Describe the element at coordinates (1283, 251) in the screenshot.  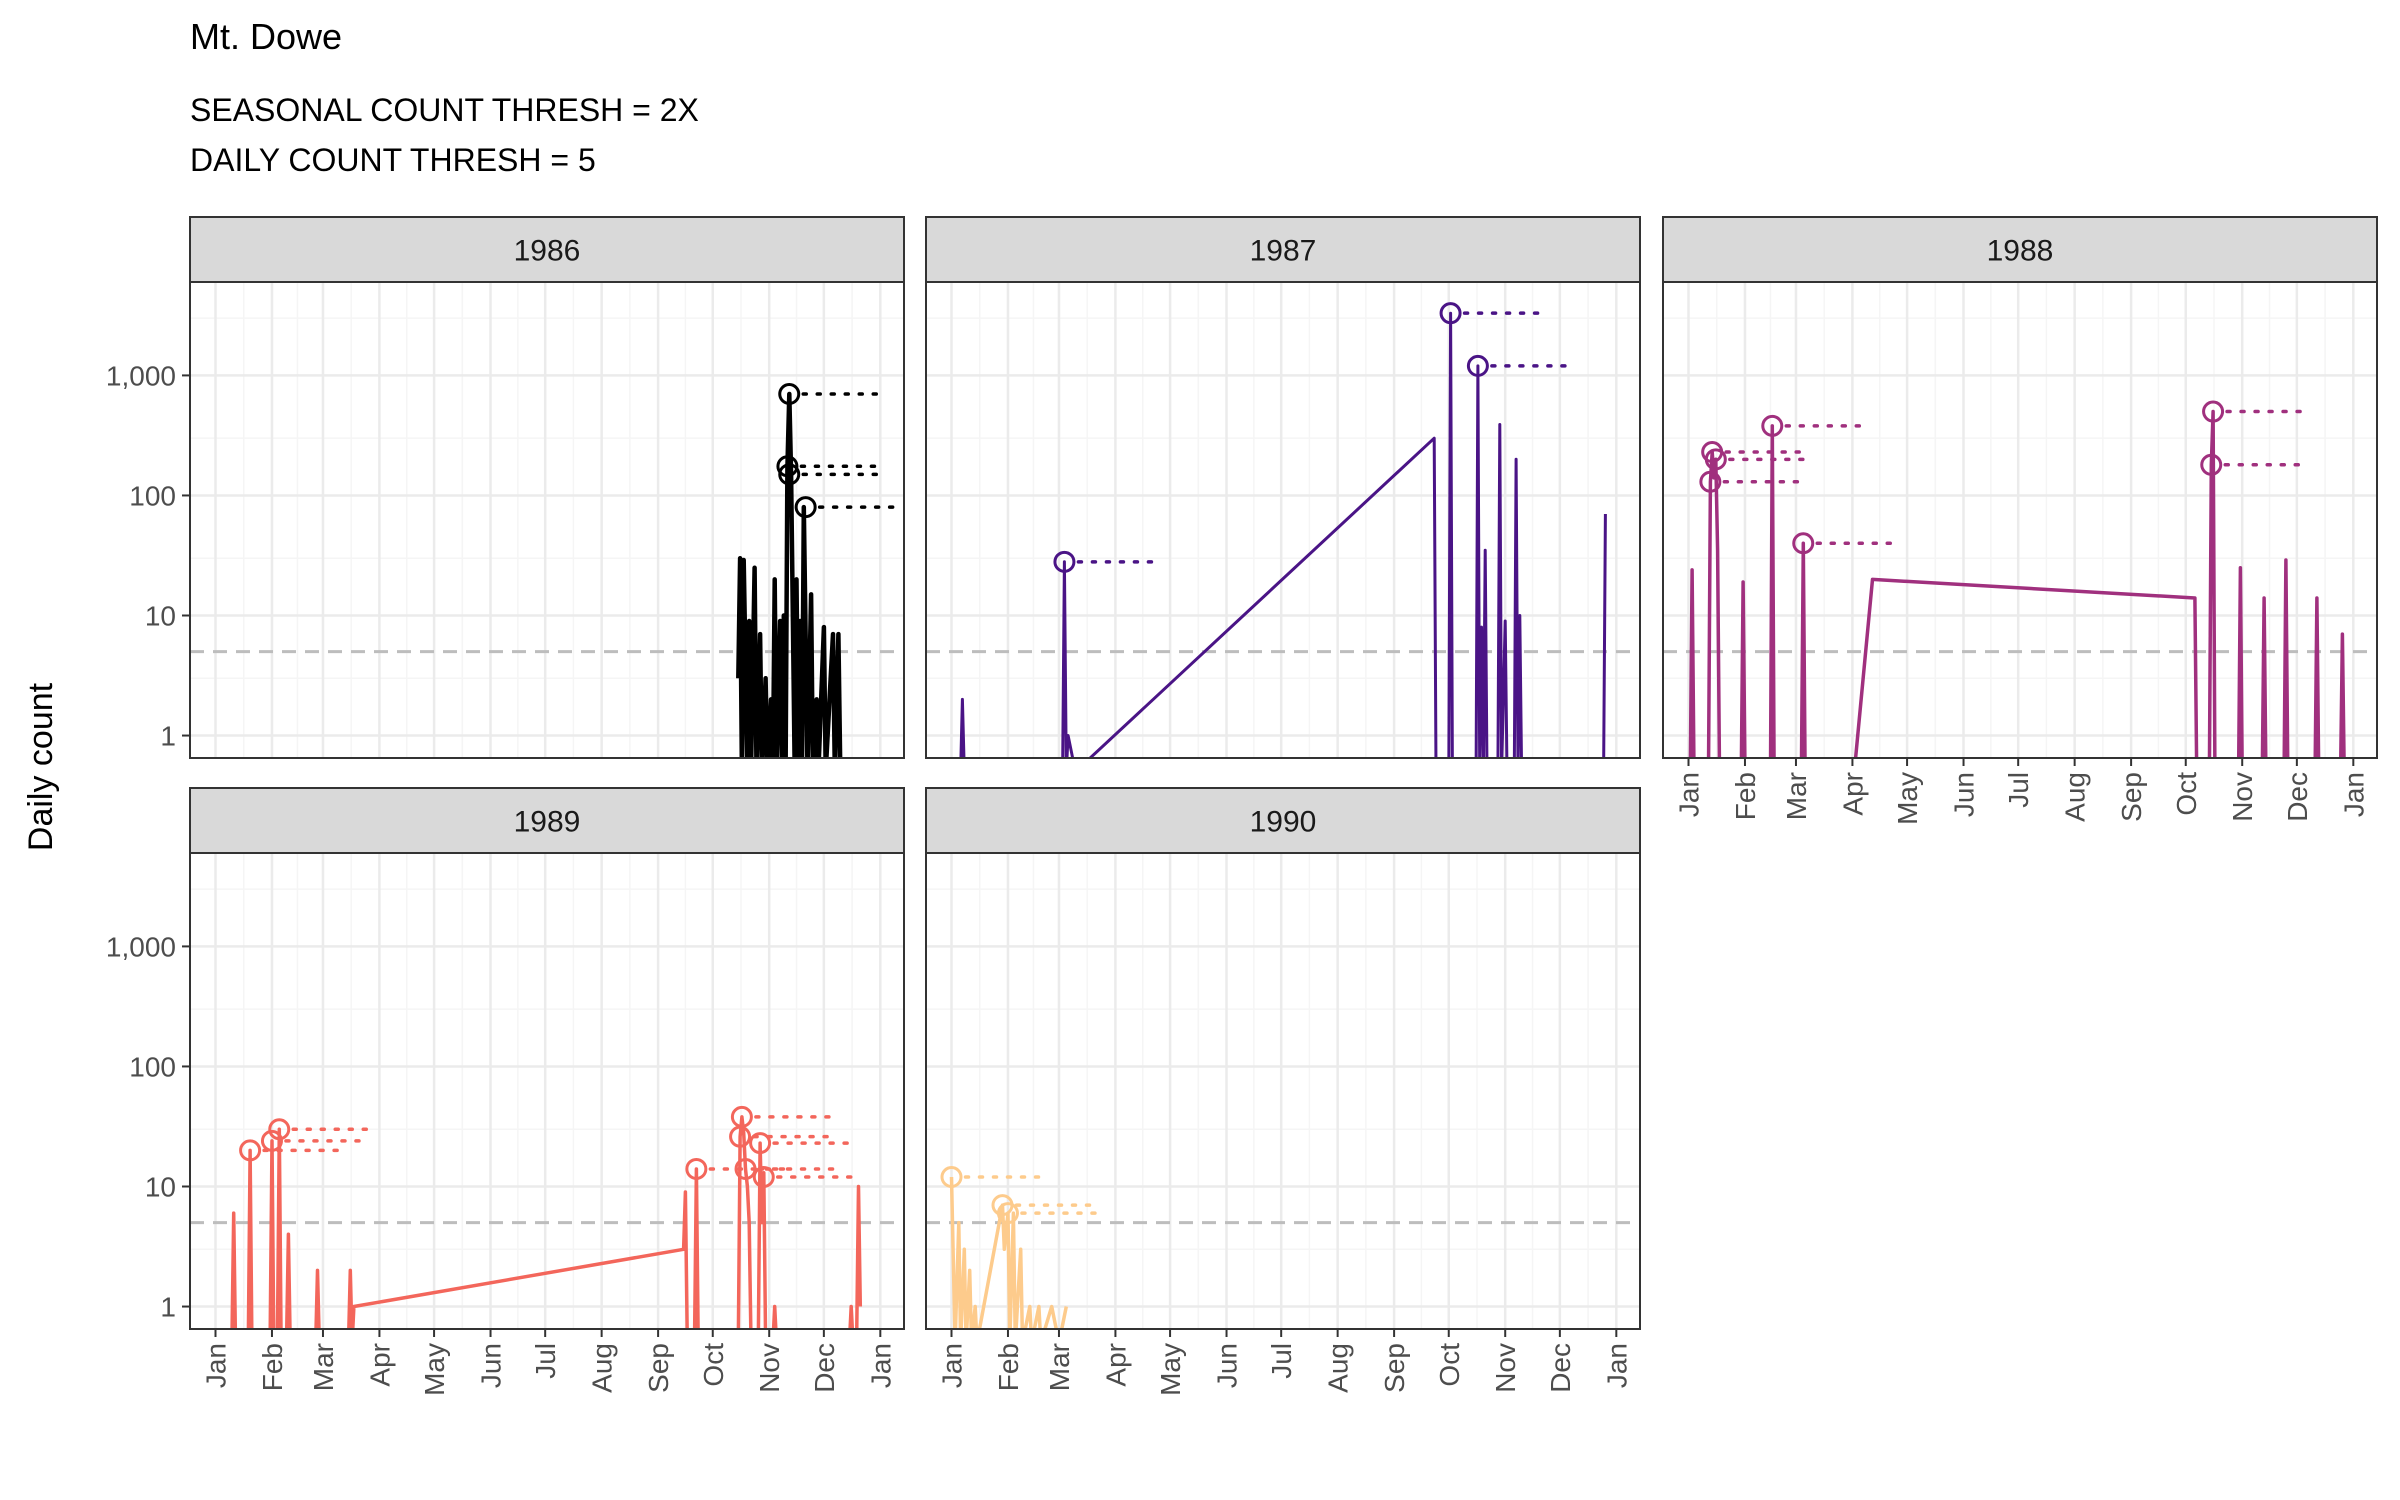
I see `facet-strip-label: 1987` at that location.